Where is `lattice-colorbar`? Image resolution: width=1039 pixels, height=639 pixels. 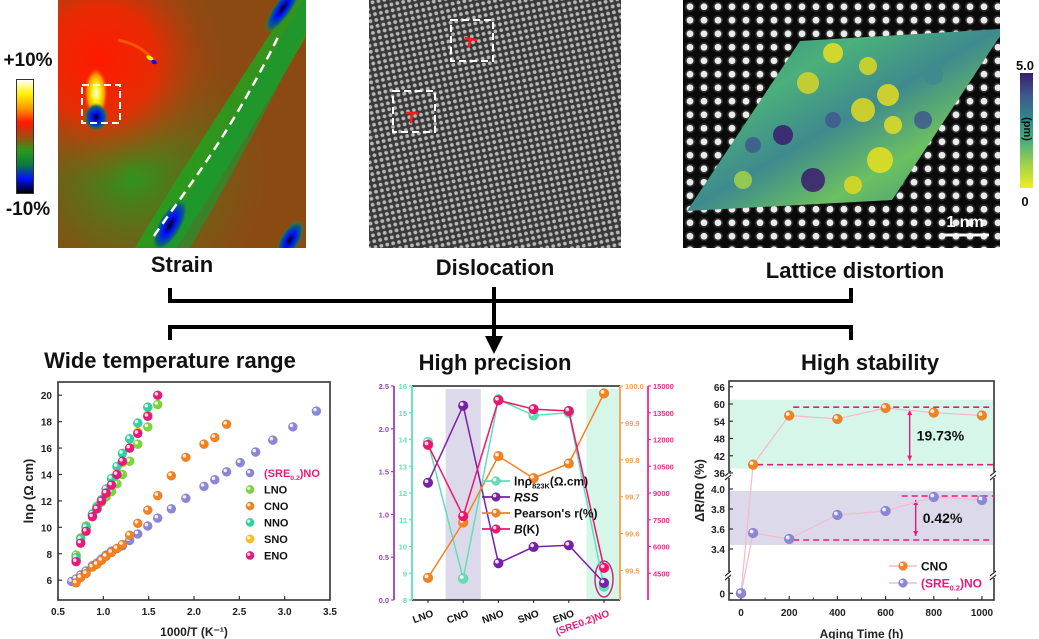 lattice-colorbar is located at coordinates (1026, 130).